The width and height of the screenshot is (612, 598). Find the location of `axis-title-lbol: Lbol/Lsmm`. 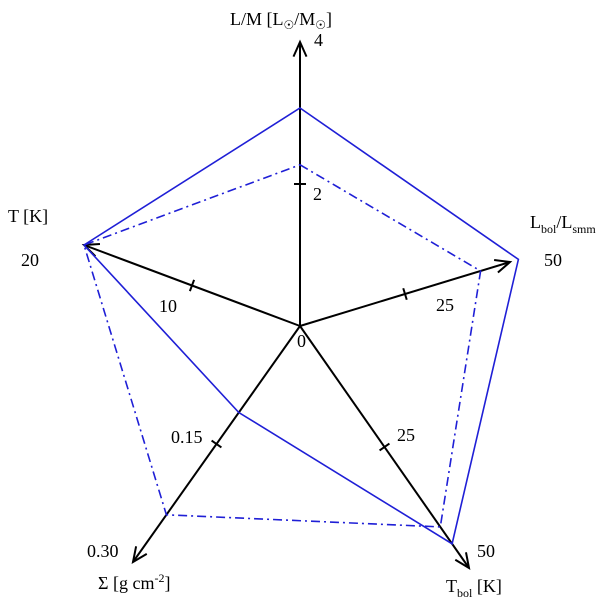

axis-title-lbol: Lbol/Lsmm is located at coordinates (563, 224).